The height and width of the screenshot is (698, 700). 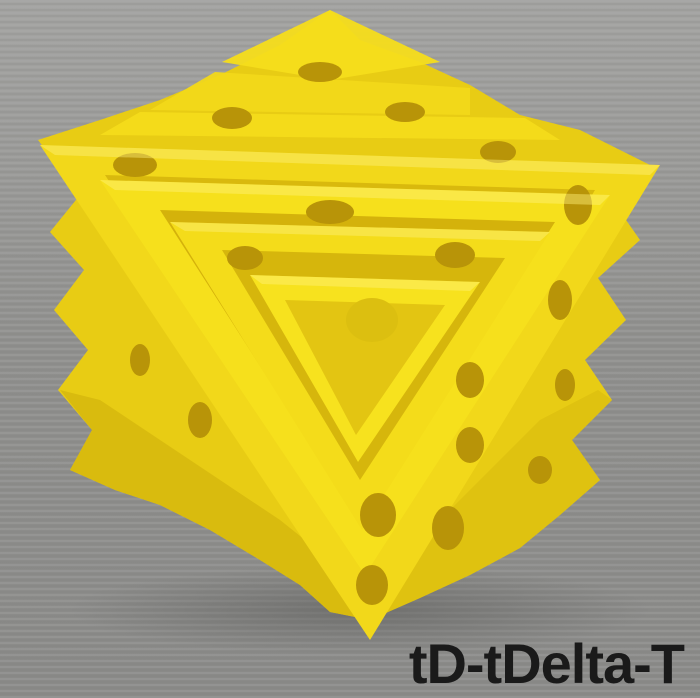 I want to click on caption-label: tD-tDelta-T, so click(x=546, y=663).